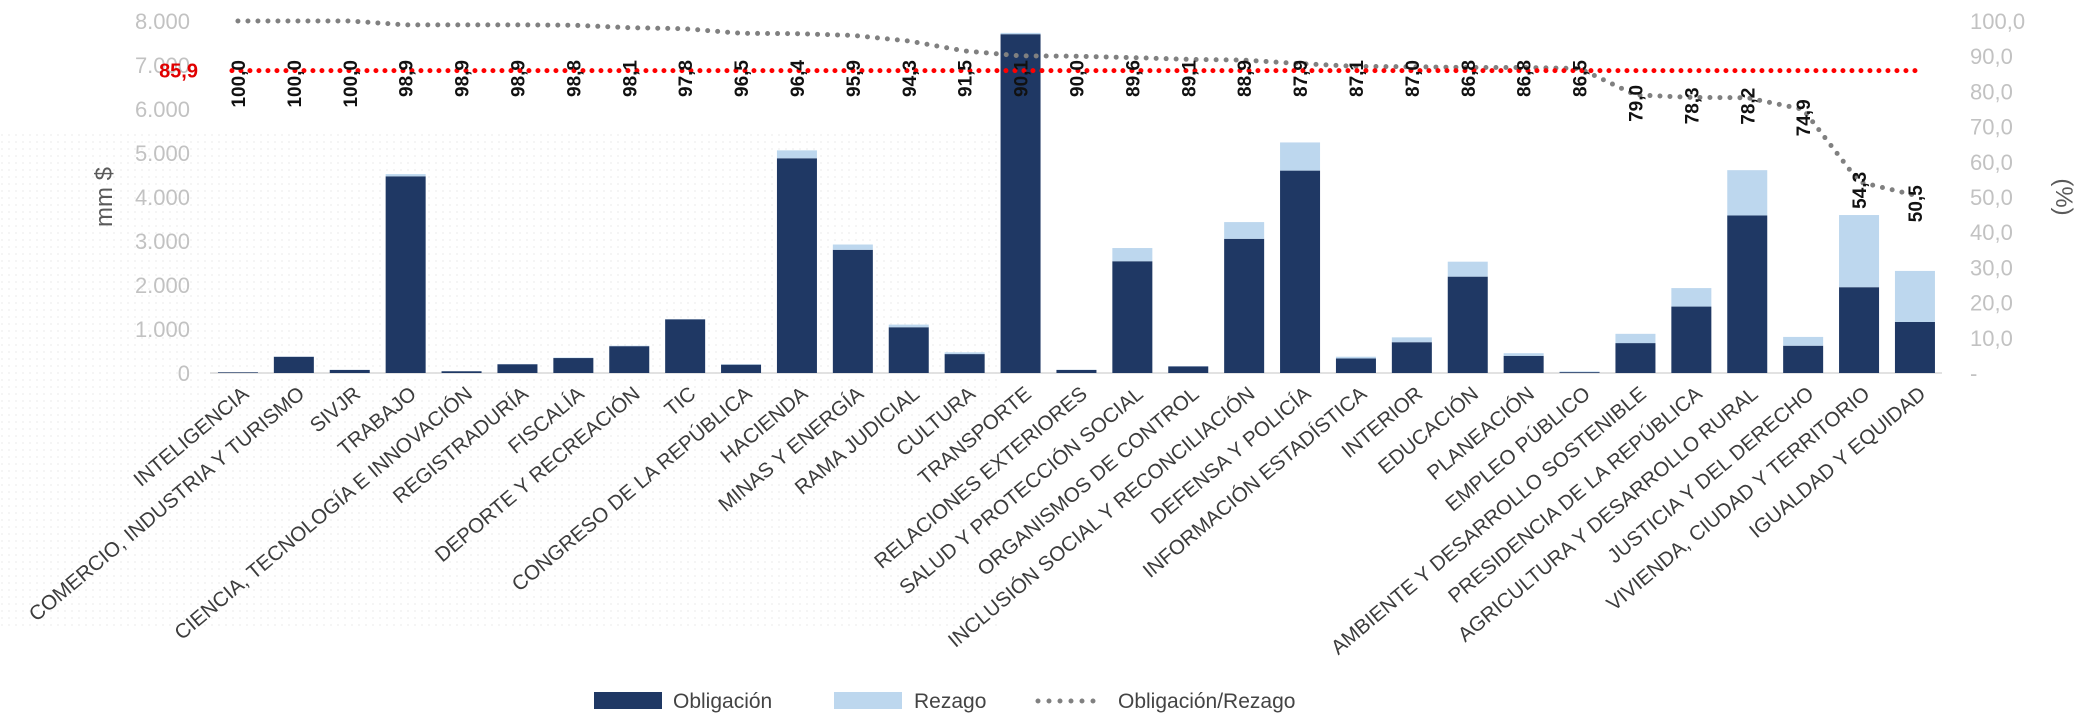 The image size is (2075, 717). Describe the element at coordinates (178, 72) in the screenshot. I see `reference-line-label: 85,9` at that location.